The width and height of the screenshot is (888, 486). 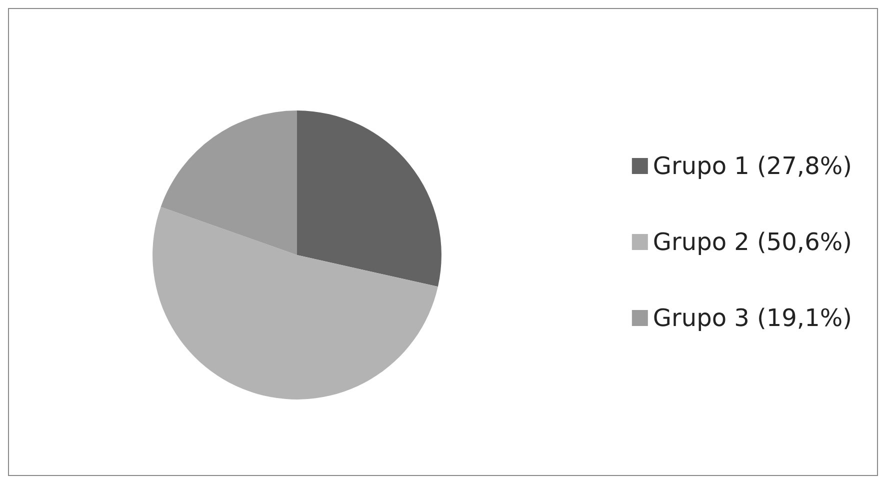 What do you see at coordinates (752, 242) in the screenshot?
I see `legend-label: Grupo 2 (50,6%)` at bounding box center [752, 242].